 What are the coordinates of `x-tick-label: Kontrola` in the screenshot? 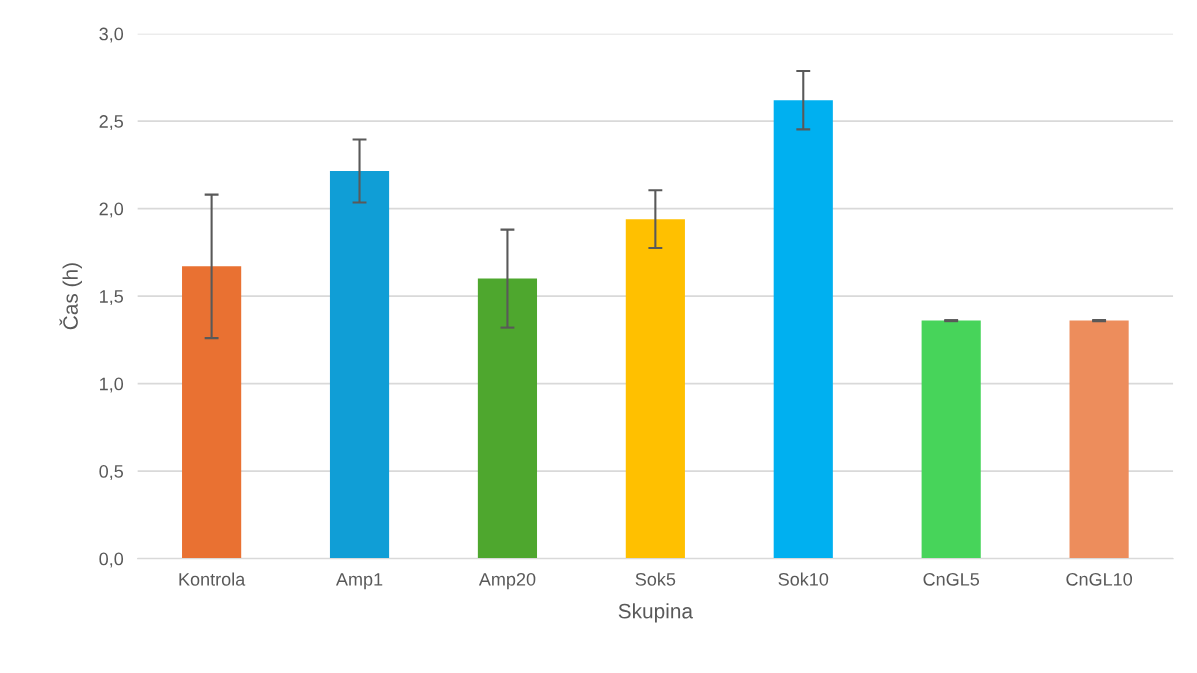 It's located at (212, 579).